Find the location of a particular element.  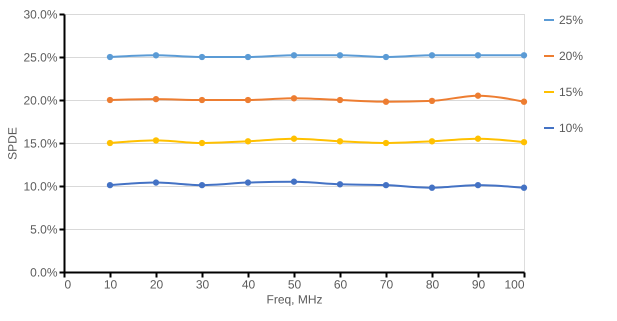

y-tick-label: 10.0% is located at coordinates (40, 187).